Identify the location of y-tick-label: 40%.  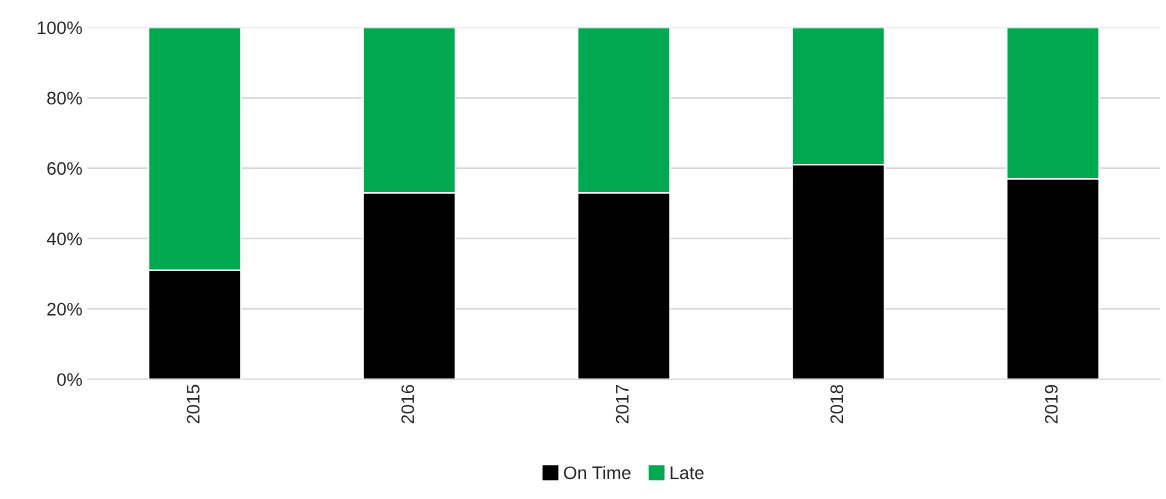
(64, 239).